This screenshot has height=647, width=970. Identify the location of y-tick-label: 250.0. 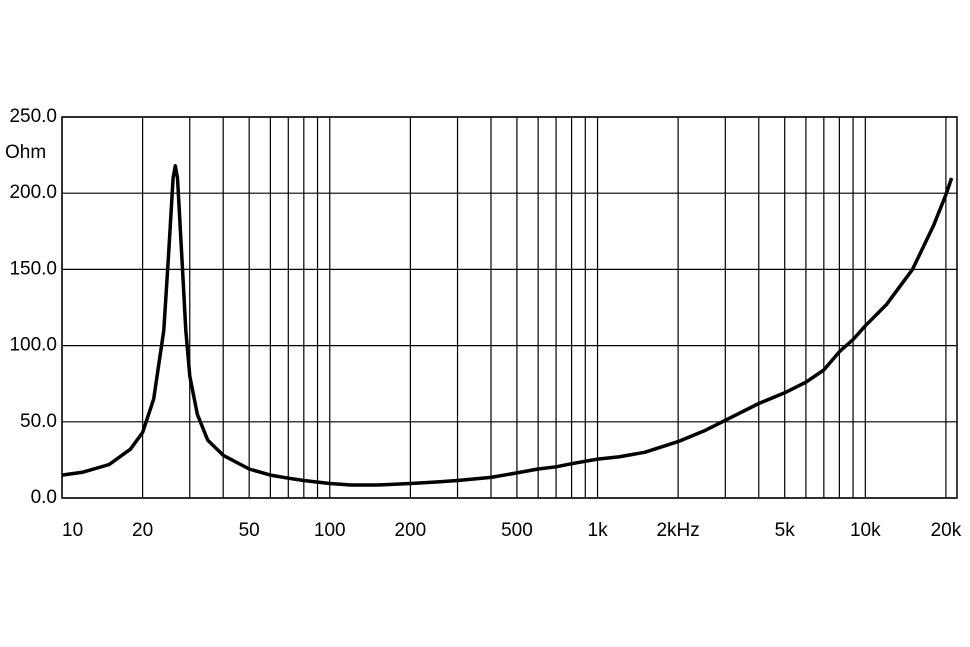
(33, 116).